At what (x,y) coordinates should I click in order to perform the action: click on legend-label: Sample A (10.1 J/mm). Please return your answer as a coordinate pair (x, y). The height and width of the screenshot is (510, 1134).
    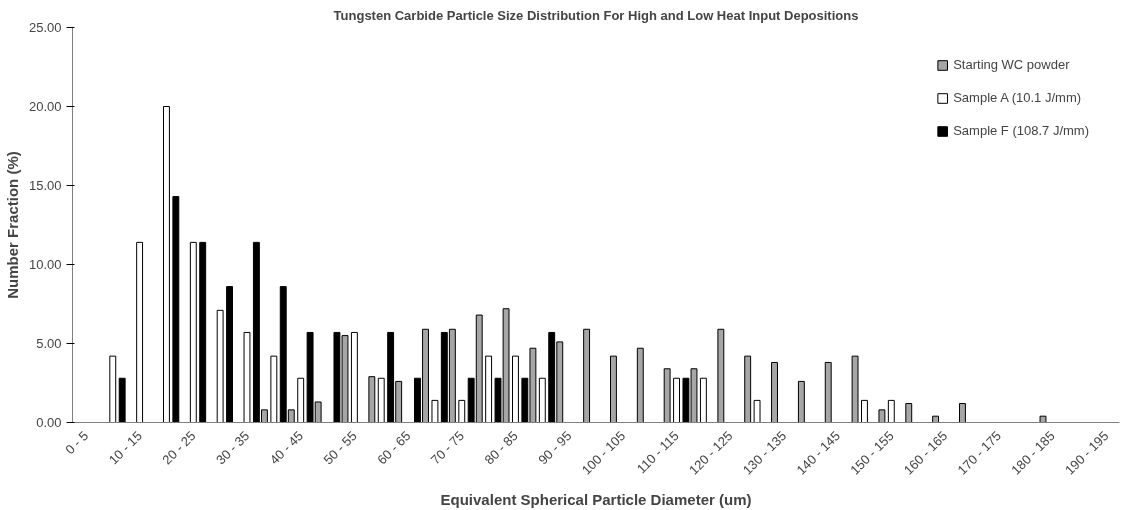
    Looking at the image, I should click on (1017, 97).